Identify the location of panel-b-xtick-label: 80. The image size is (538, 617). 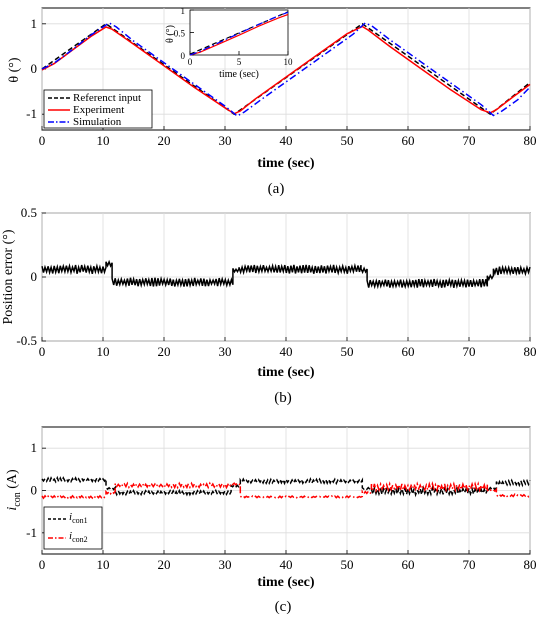
(530, 351).